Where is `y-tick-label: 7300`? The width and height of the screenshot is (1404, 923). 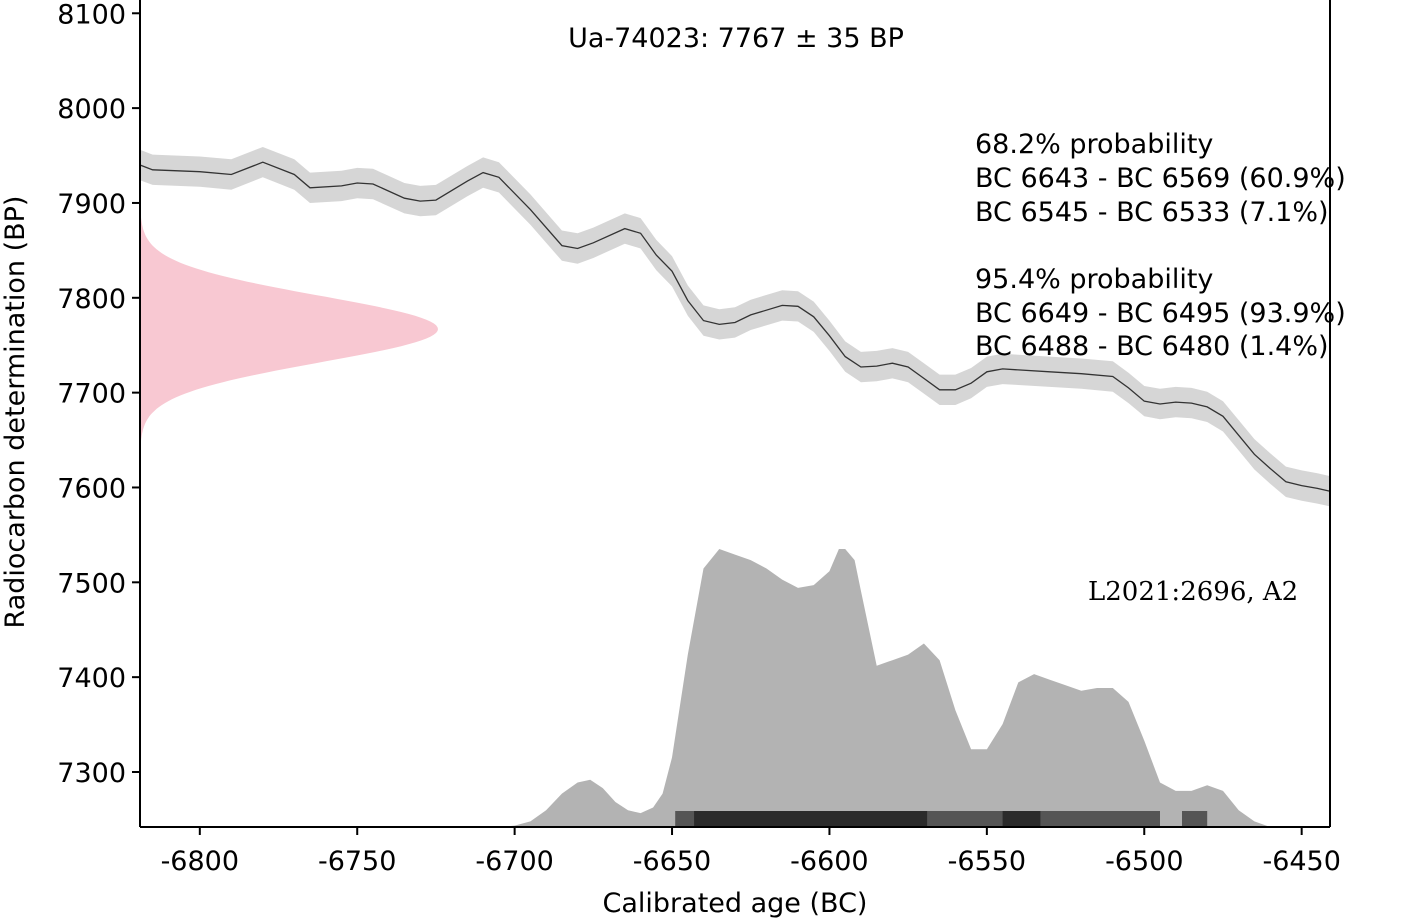 y-tick-label: 7300 is located at coordinates (91, 773).